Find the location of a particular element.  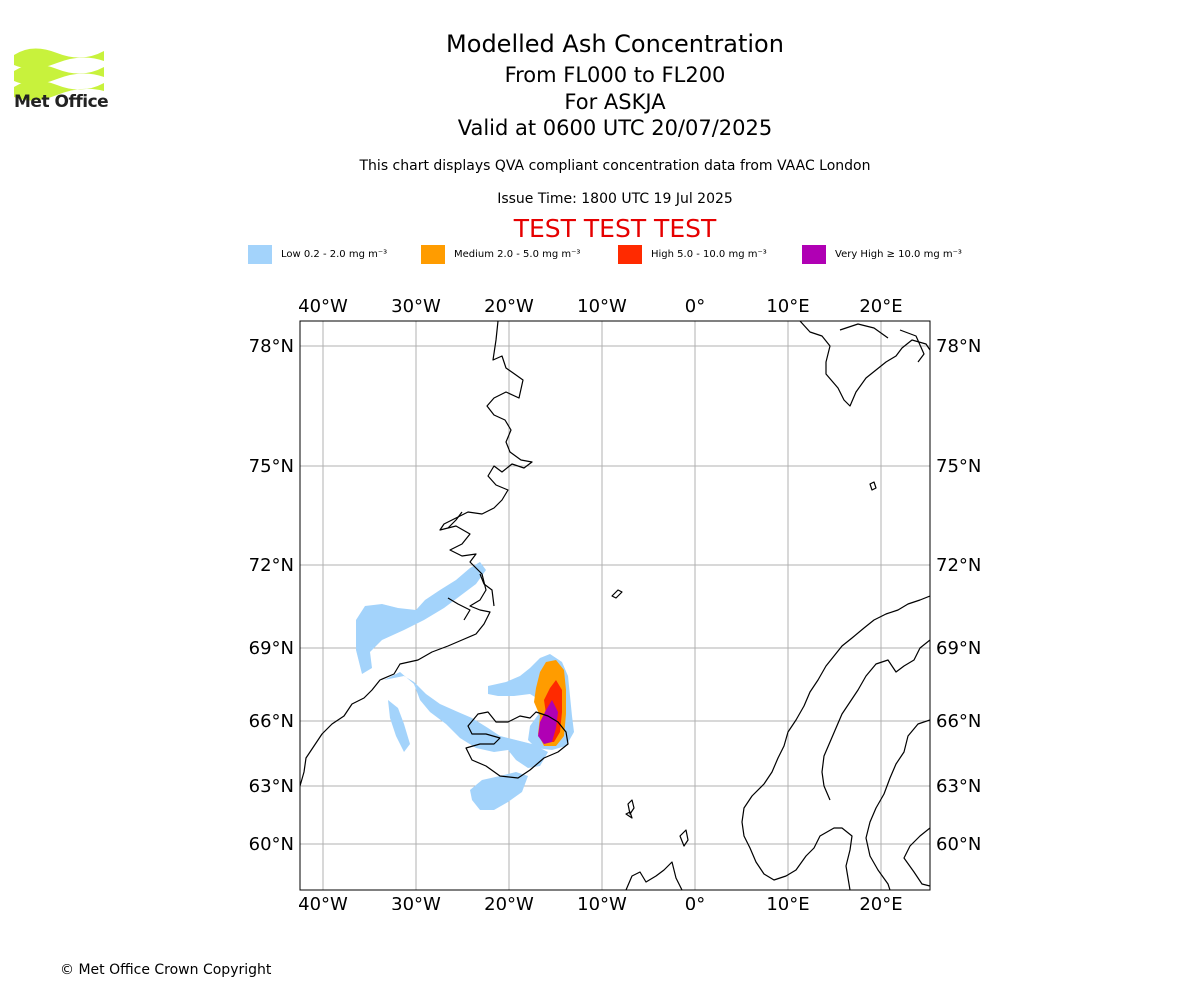

legend-label-very-high: Very High ≥ 10.0 mg m⁻³ is located at coordinates (898, 254).